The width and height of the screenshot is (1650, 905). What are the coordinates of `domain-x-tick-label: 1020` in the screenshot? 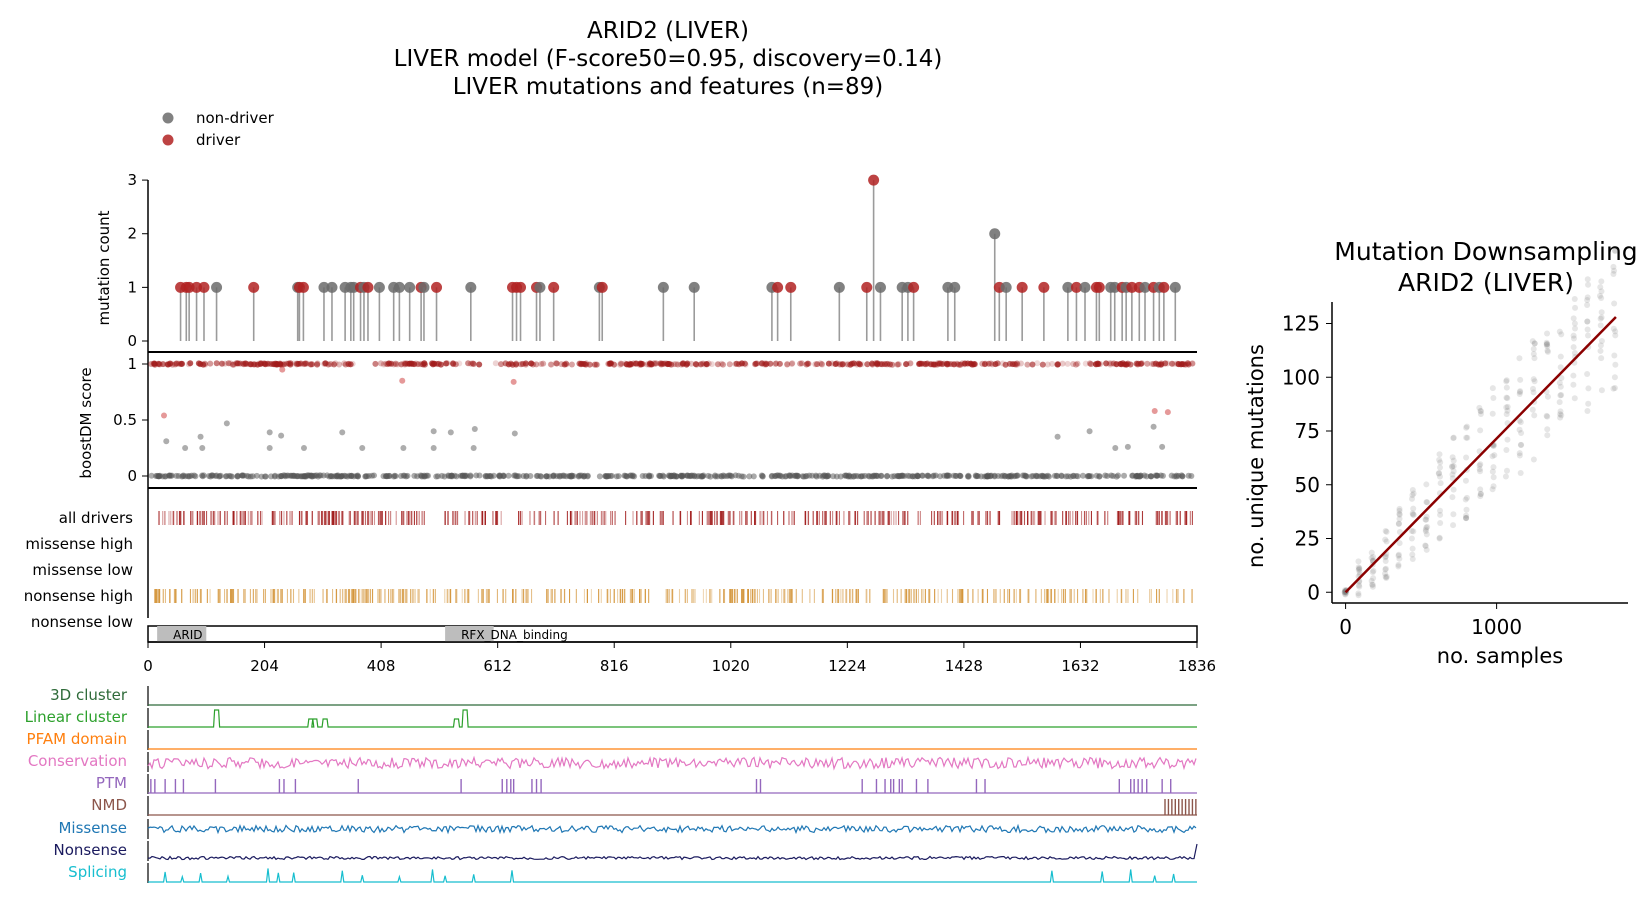 It's located at (731, 666).